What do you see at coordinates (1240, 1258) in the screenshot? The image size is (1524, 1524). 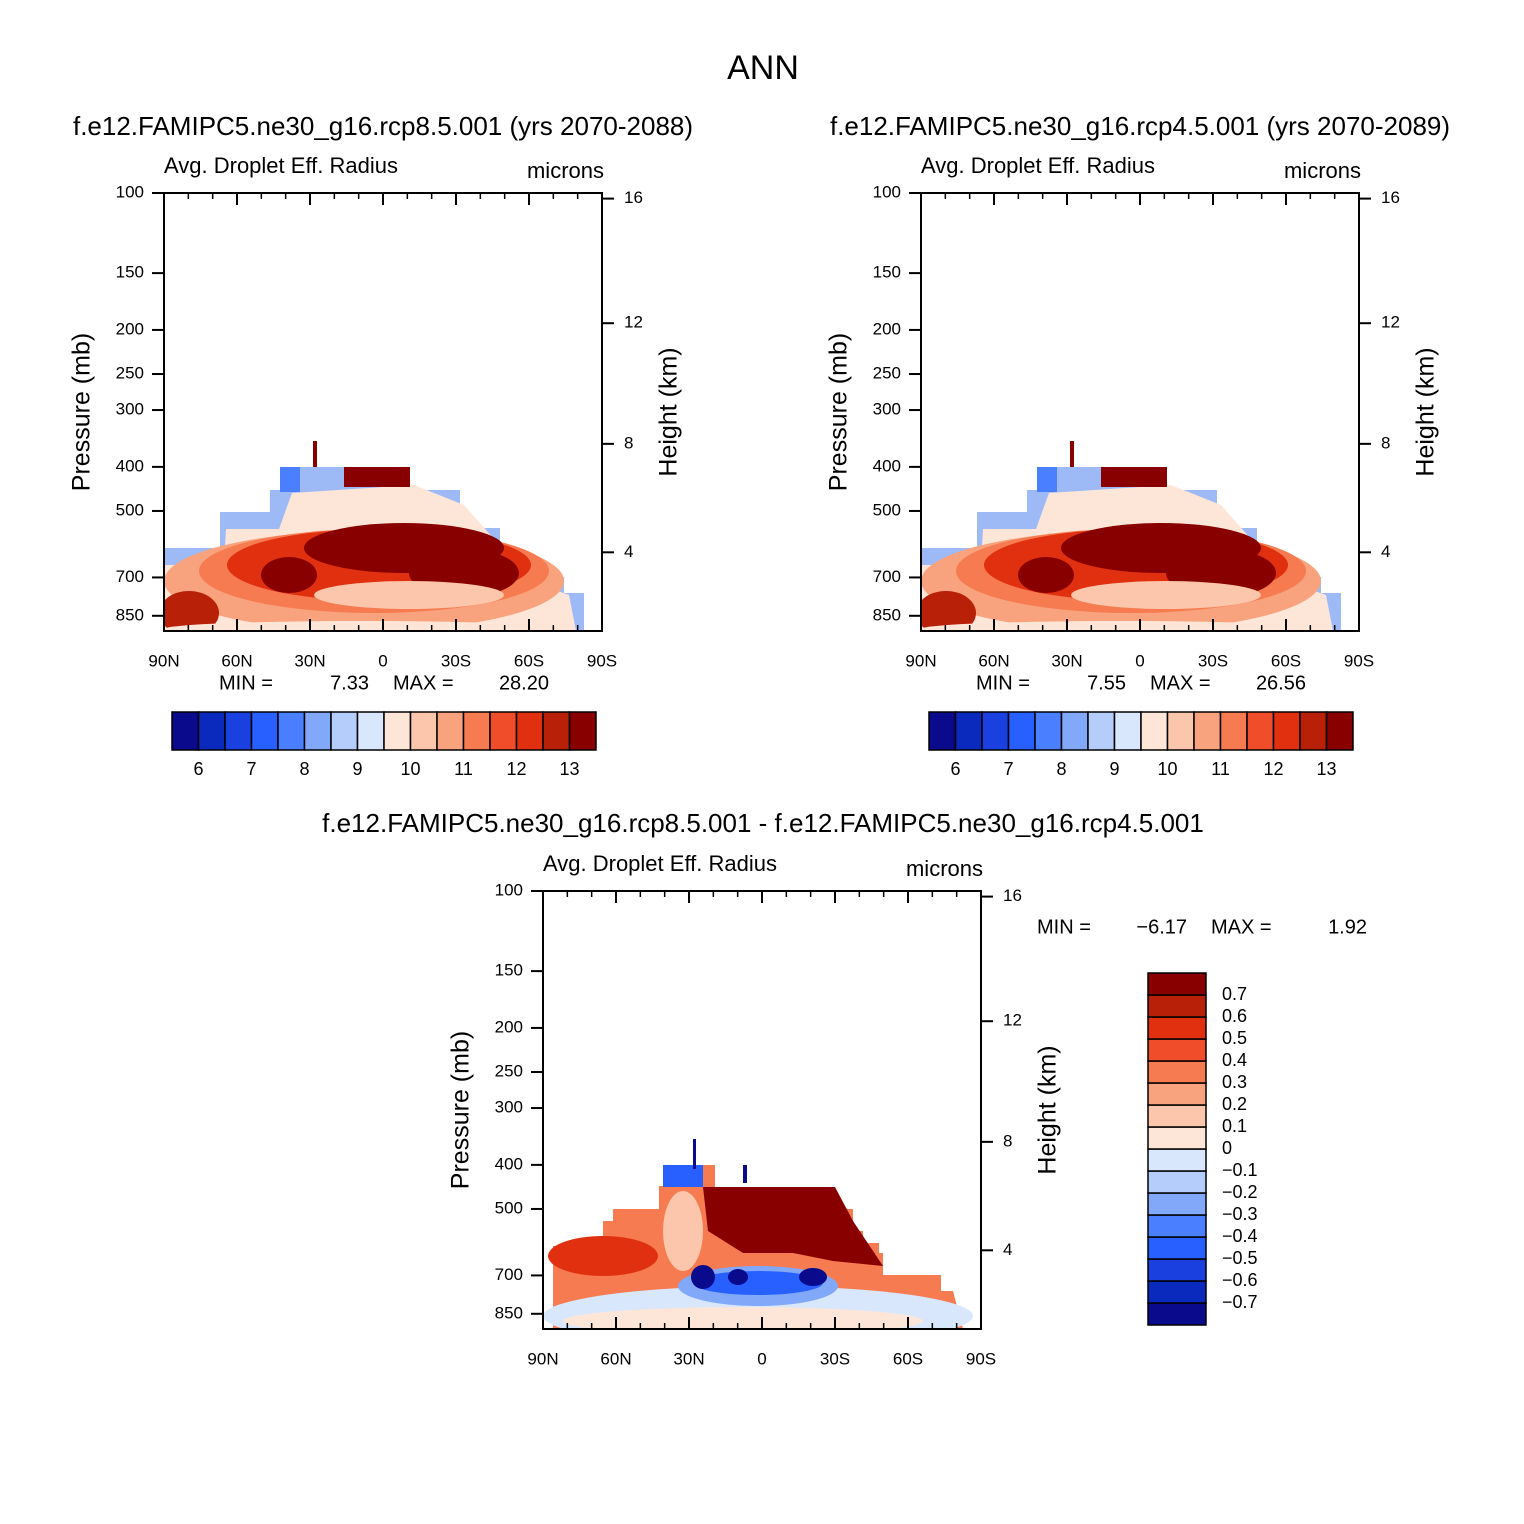 I see `colorbar-label: −0.5` at bounding box center [1240, 1258].